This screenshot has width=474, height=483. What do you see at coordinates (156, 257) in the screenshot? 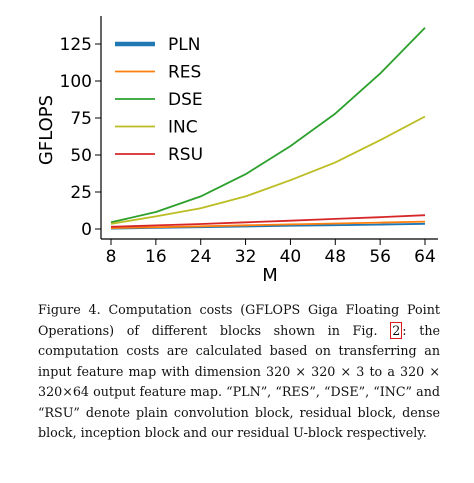
I see `x-tick-label: 16` at bounding box center [156, 257].